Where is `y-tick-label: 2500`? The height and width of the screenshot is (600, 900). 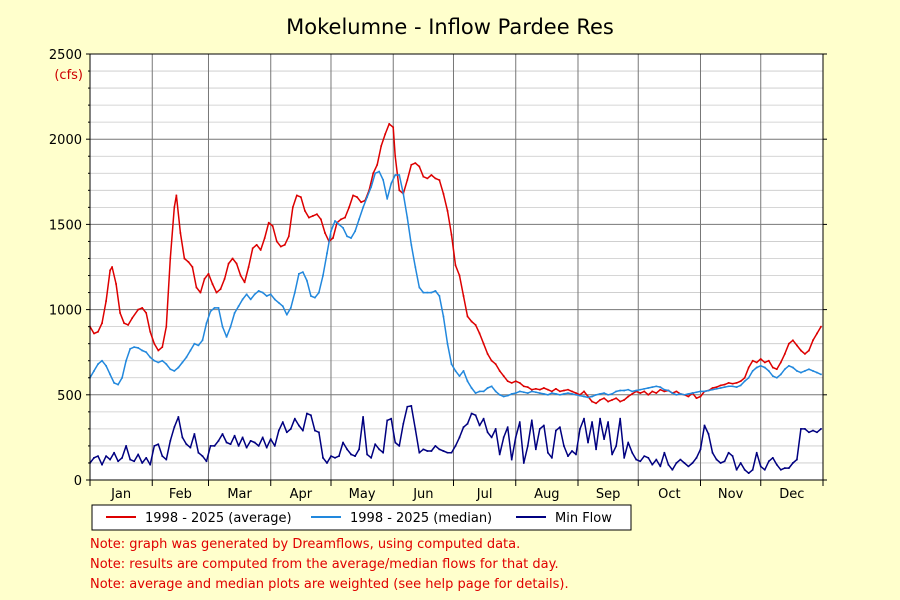
y-tick-label: 2500 is located at coordinates (65, 55).